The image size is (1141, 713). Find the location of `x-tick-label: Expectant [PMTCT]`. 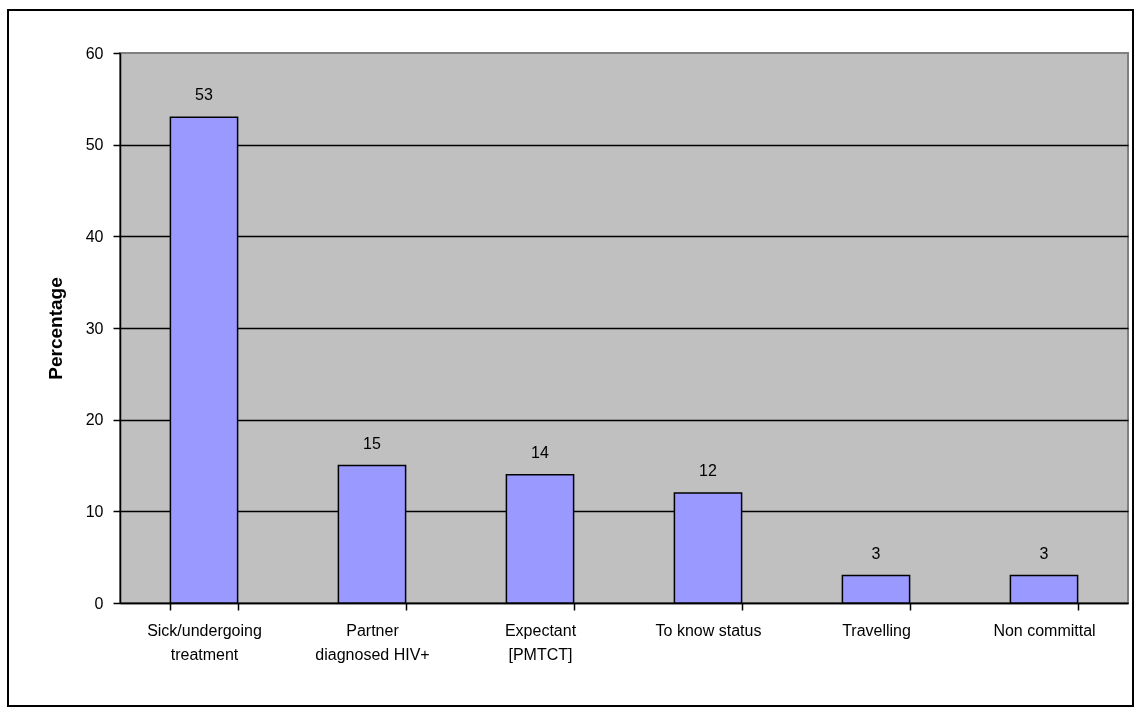

x-tick-label: Expectant [PMTCT] is located at coordinates (540, 642).